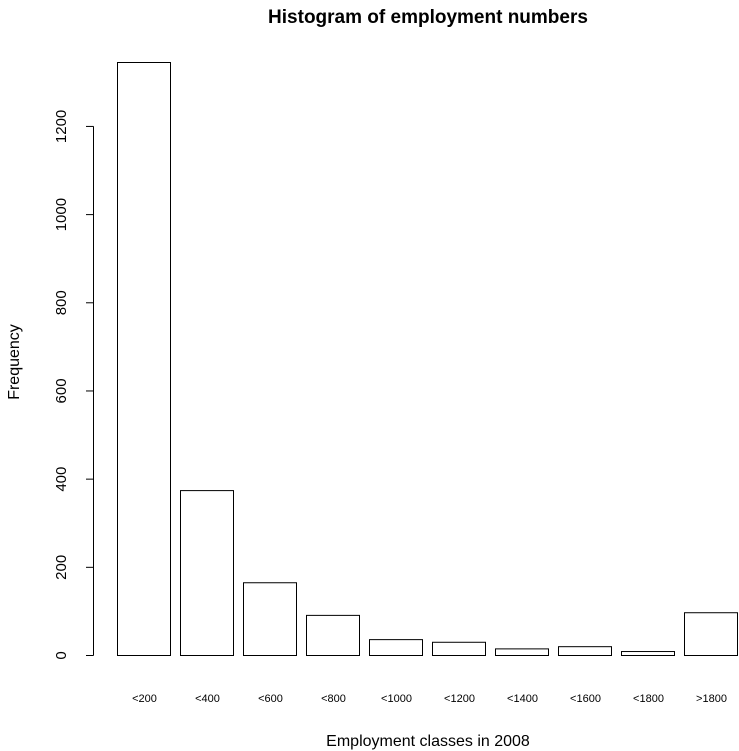 This screenshot has height=751, width=739. I want to click on x-tick-label: <1200, so click(459, 699).